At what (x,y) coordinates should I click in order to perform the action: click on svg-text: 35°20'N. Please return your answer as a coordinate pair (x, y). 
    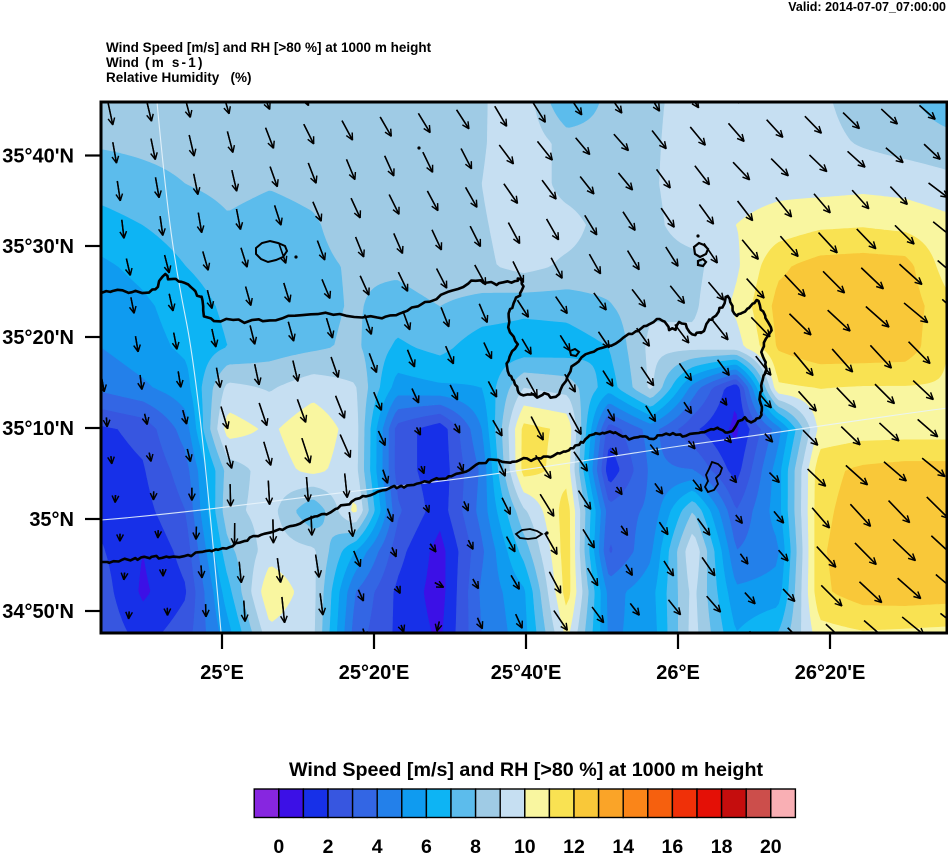
    Looking at the image, I should click on (38, 338).